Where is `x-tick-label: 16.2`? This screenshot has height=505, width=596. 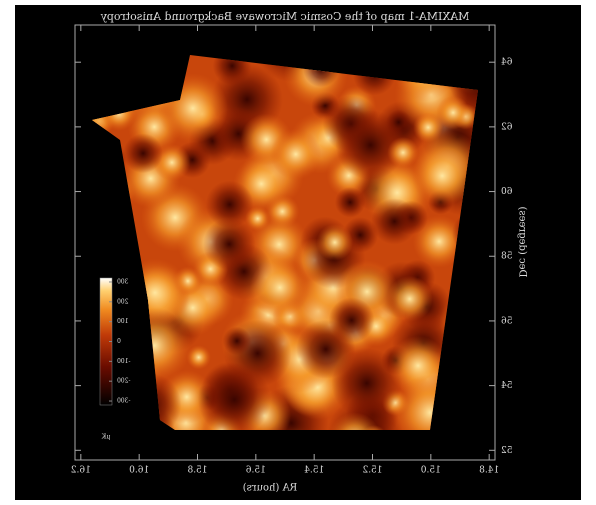
x-tick-label: 16.2 is located at coordinates (81, 471).